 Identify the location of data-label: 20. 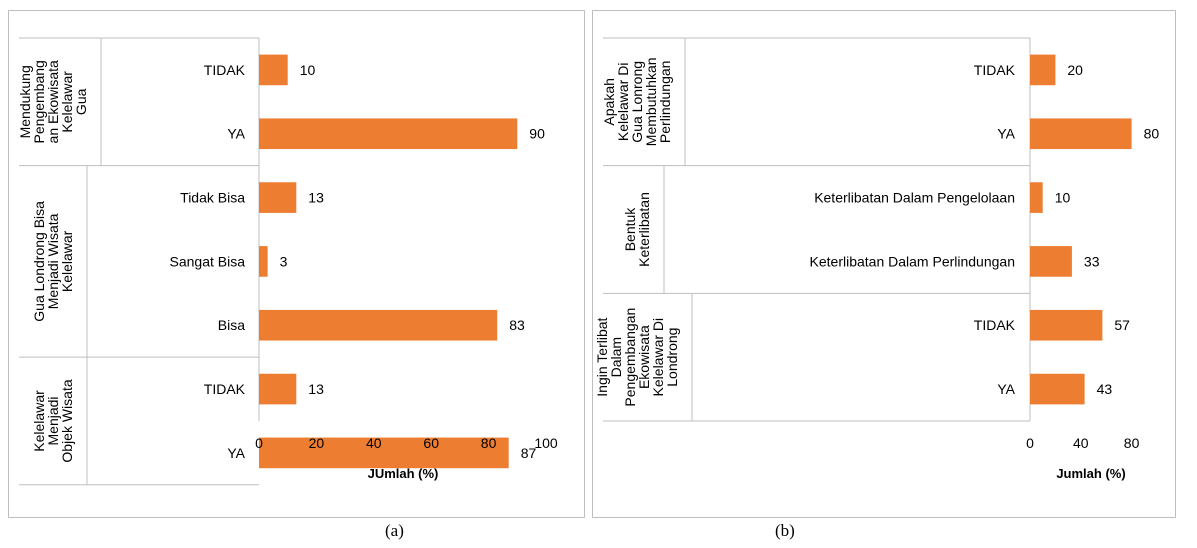
(1075, 70).